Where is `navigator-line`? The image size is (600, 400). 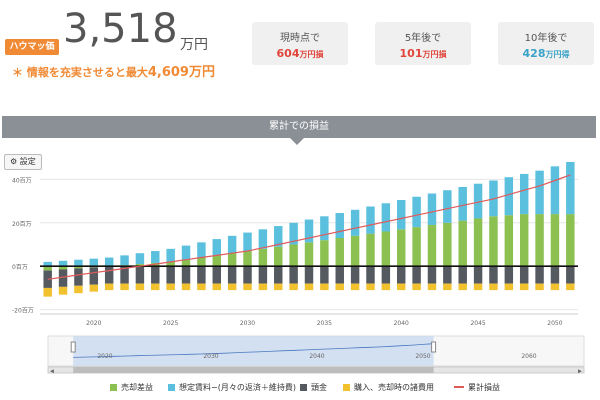
navigator-line is located at coordinates (253, 350).